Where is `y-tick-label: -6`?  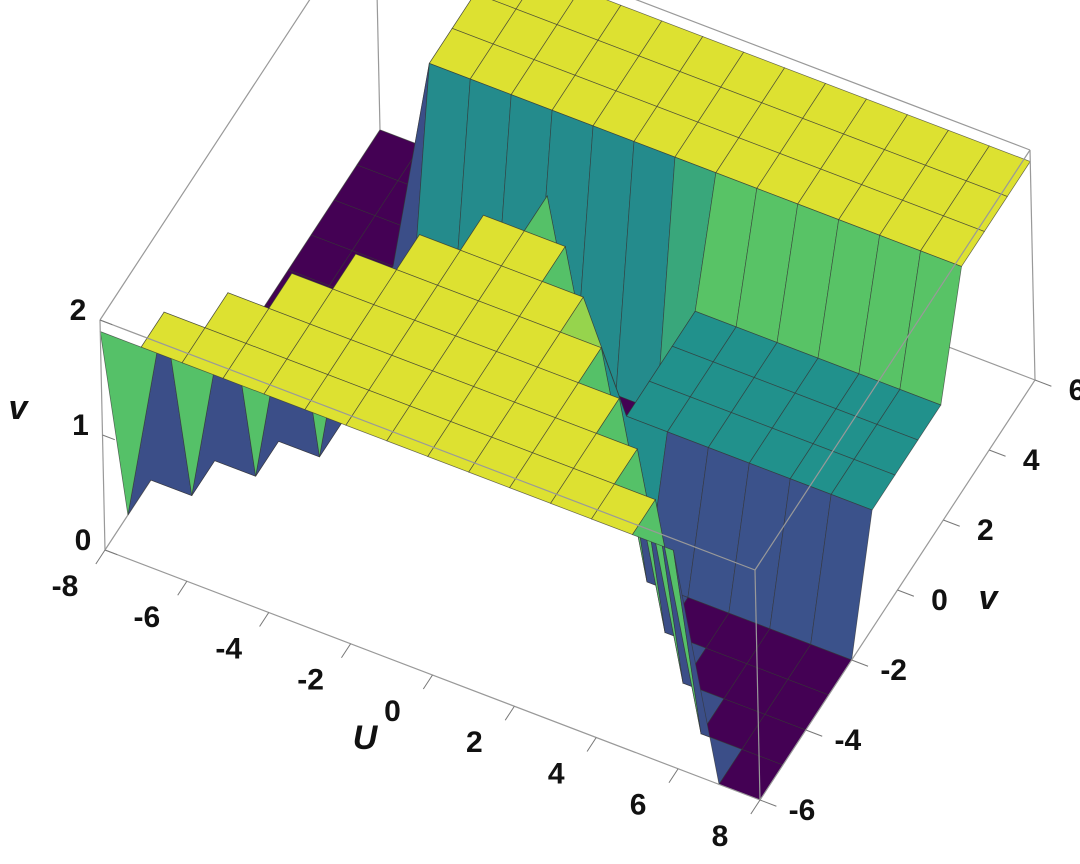 y-tick-label: -6 is located at coordinates (802, 810).